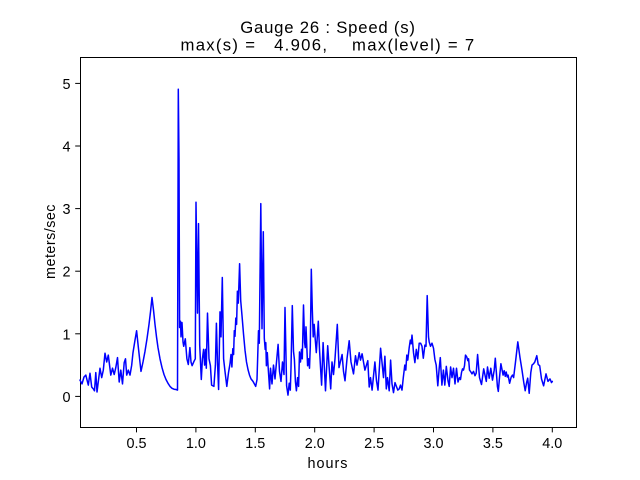 The image size is (640, 480). What do you see at coordinates (374, 444) in the screenshot?
I see `svg-text: 2.5` at bounding box center [374, 444].